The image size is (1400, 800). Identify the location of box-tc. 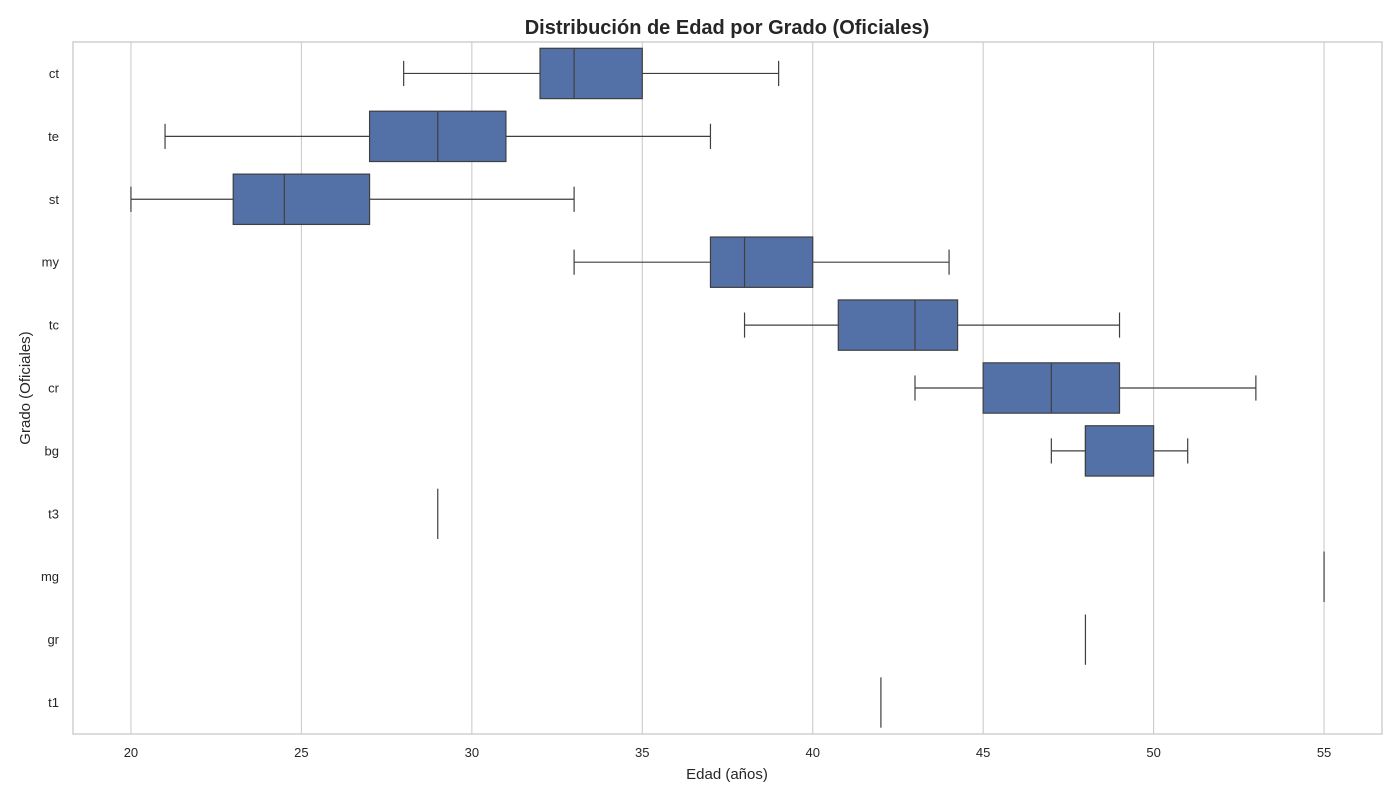
(932, 325).